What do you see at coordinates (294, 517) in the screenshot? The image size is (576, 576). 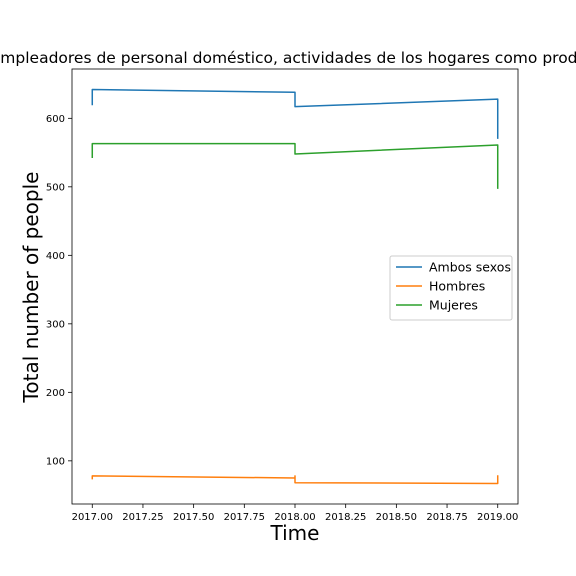 I see `x-tick-label: 2018.00` at bounding box center [294, 517].